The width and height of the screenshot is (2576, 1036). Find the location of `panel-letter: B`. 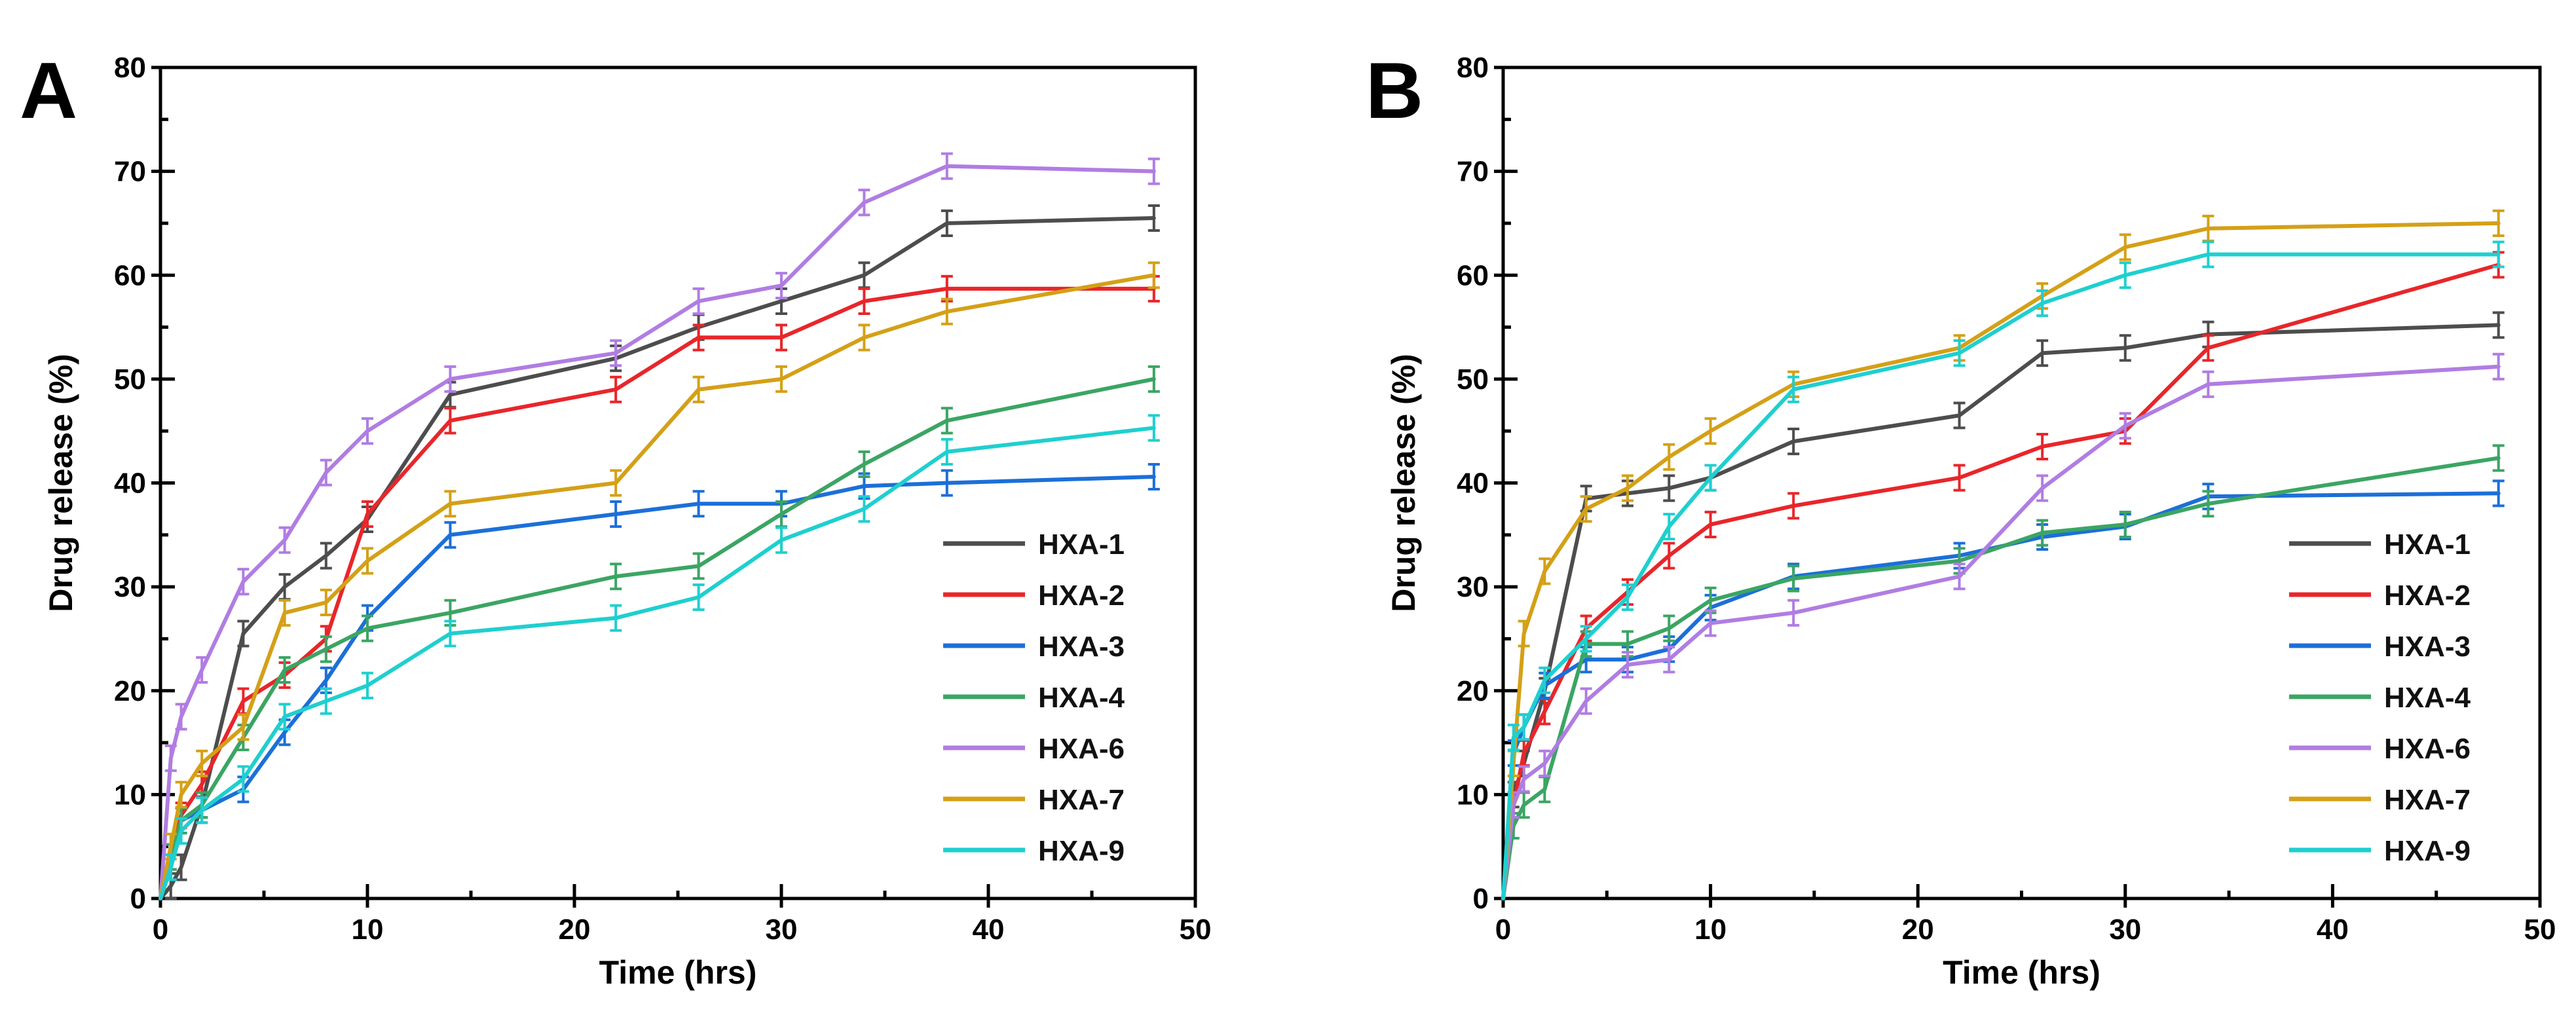

panel-letter: B is located at coordinates (1394, 90).